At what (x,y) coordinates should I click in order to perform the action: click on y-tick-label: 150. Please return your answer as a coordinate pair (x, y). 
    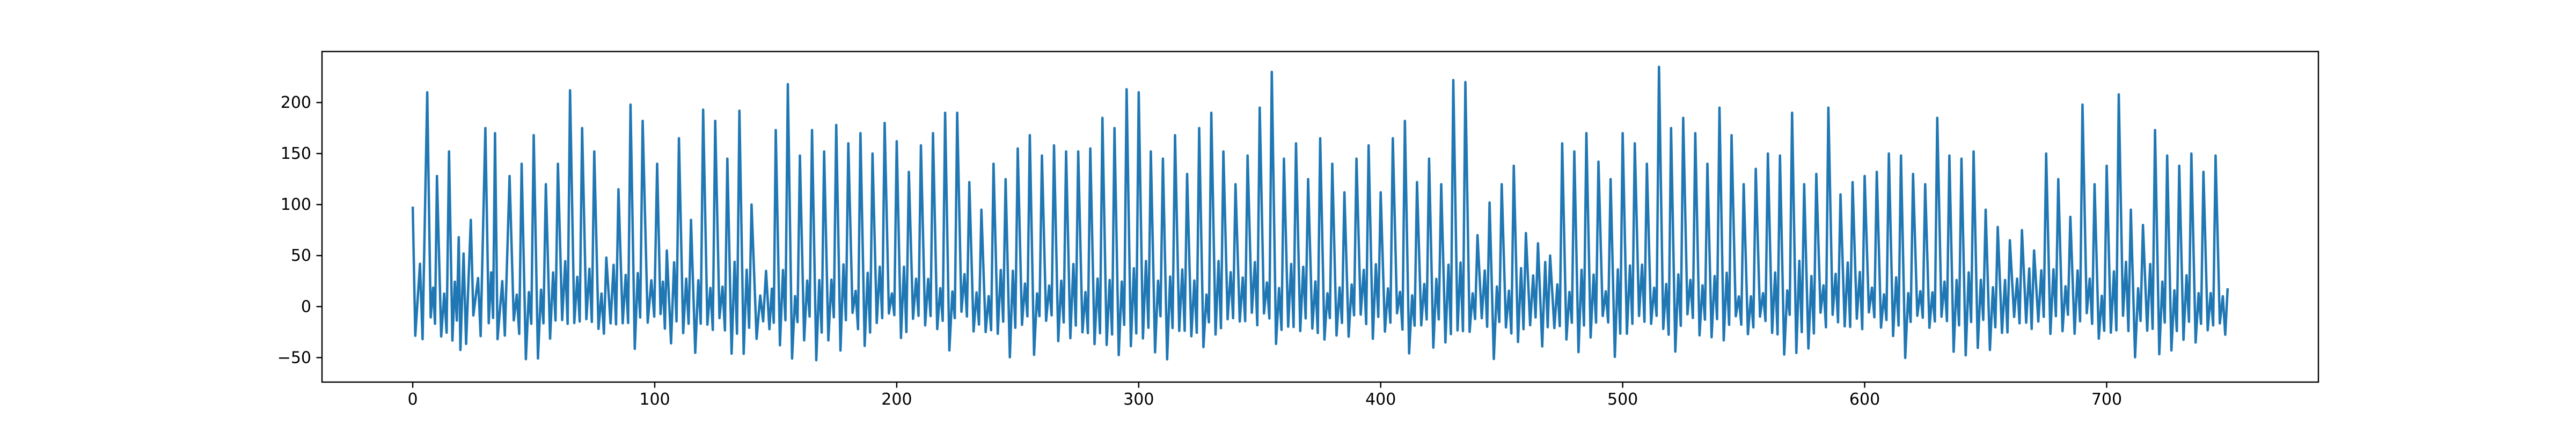
    Looking at the image, I should click on (296, 153).